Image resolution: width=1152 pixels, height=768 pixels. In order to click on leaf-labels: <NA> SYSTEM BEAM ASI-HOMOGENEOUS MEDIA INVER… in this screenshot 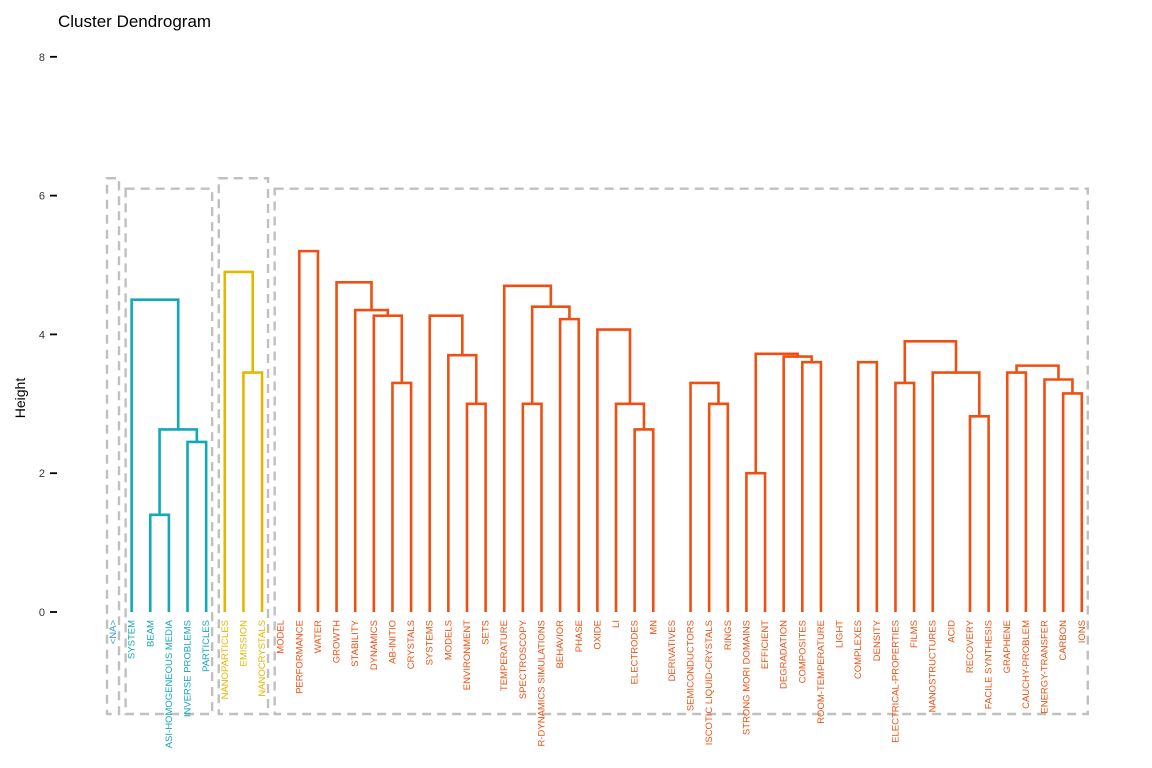, I will do `click(598, 683)`.